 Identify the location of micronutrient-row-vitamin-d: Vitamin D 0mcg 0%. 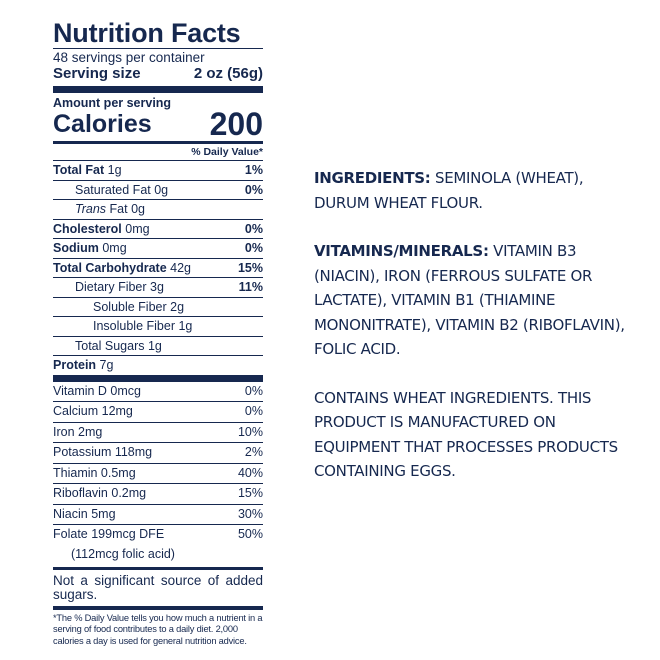
(158, 392).